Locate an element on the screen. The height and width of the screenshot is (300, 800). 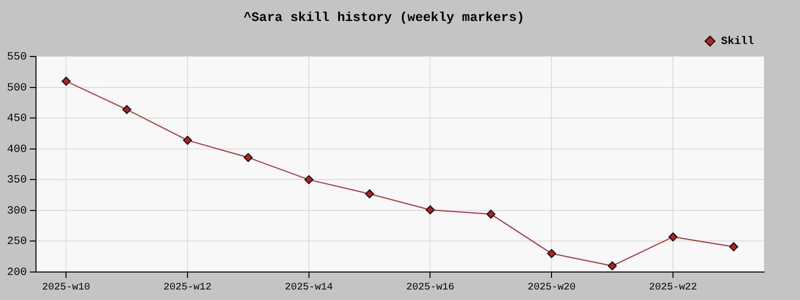
y-tick-label: 350 is located at coordinates (16, 180).